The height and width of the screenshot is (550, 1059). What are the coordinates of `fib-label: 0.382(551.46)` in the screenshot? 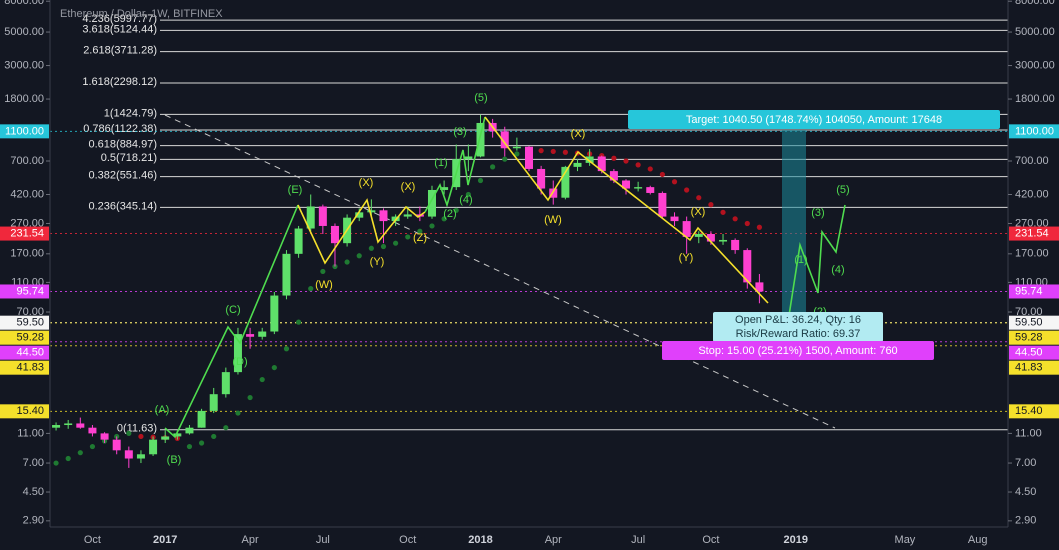 It's located at (123, 176).